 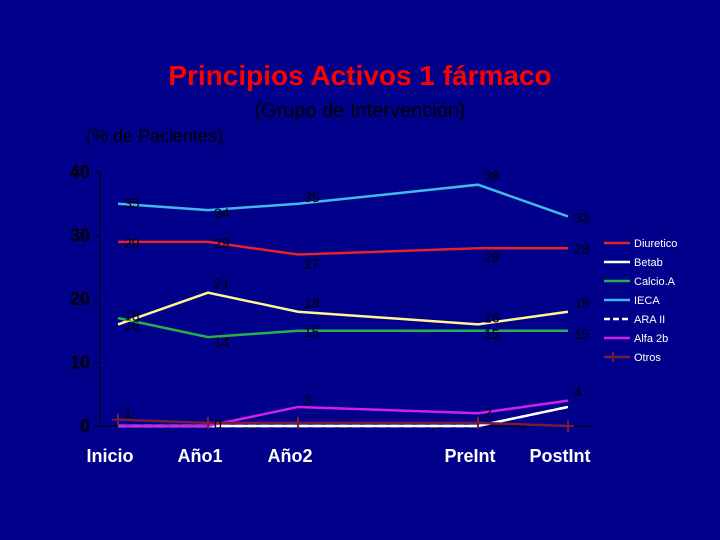 I want to click on data-label: 34, so click(x=222, y=213).